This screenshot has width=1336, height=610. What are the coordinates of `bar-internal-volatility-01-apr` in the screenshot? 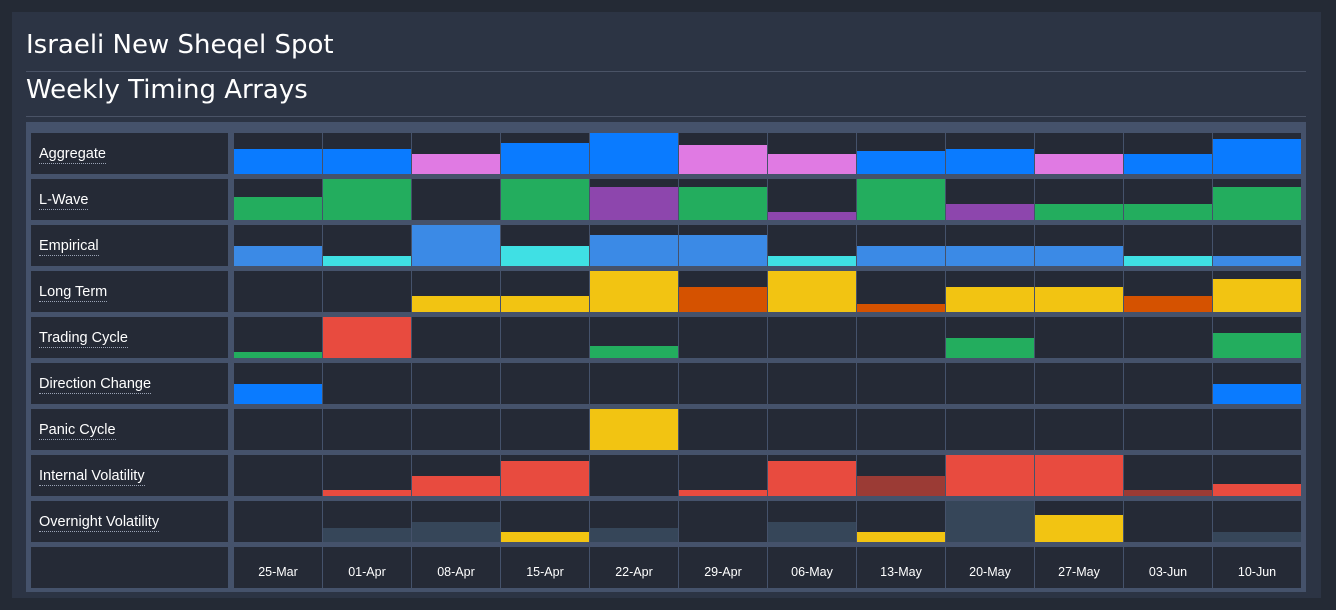 It's located at (367, 492).